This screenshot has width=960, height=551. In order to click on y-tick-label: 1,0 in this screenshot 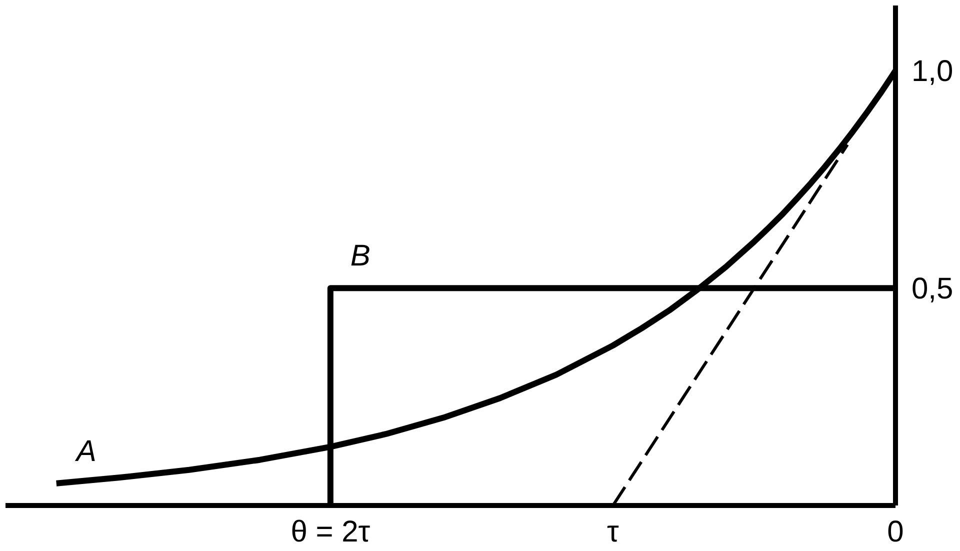, I will do `click(933, 71)`.